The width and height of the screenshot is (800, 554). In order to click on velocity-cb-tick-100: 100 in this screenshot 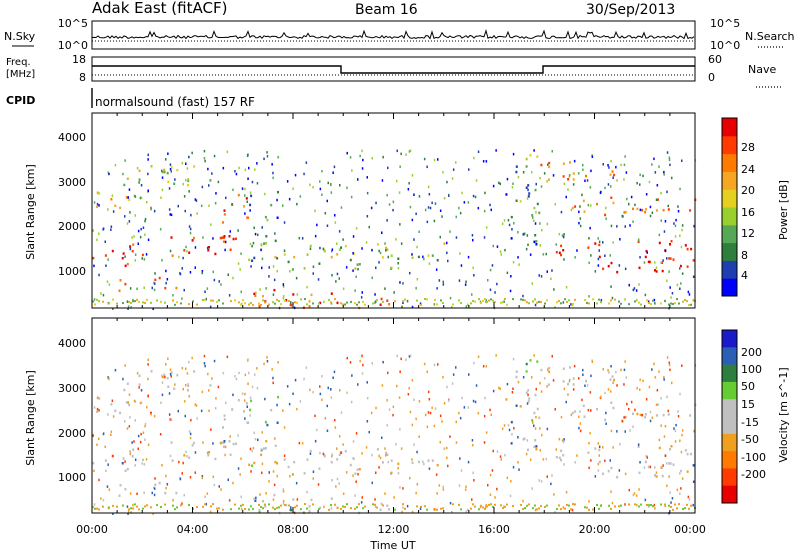, I will do `click(751, 369)`.